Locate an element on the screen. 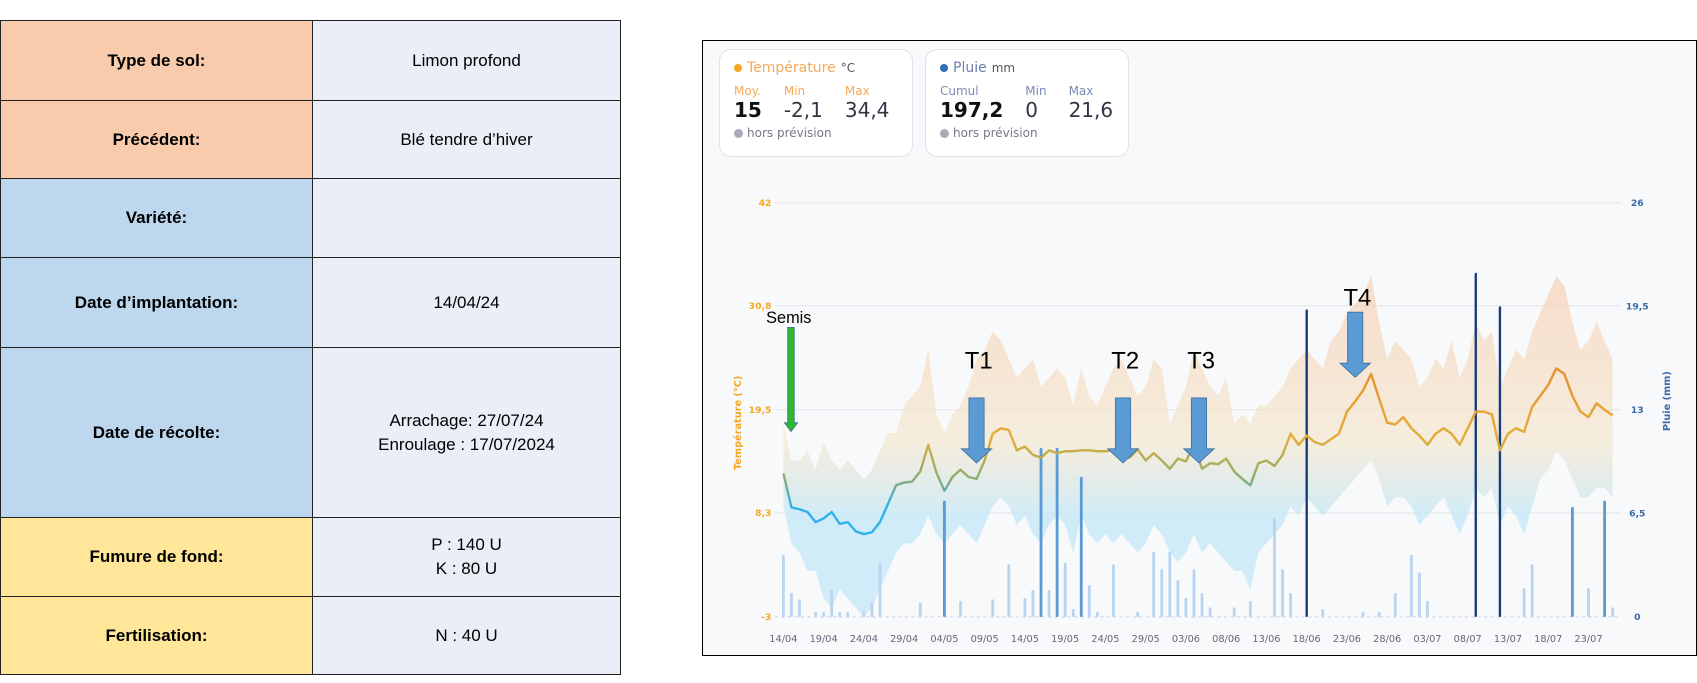 This screenshot has width=1697, height=683. temperature-card-title: Température is located at coordinates (791, 68).